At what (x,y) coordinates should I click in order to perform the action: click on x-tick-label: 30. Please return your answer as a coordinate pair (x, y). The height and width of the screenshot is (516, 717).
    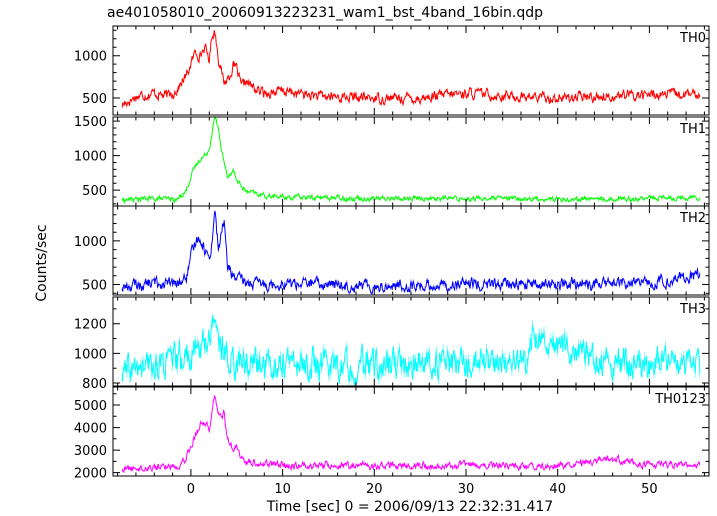
    Looking at the image, I should click on (466, 489).